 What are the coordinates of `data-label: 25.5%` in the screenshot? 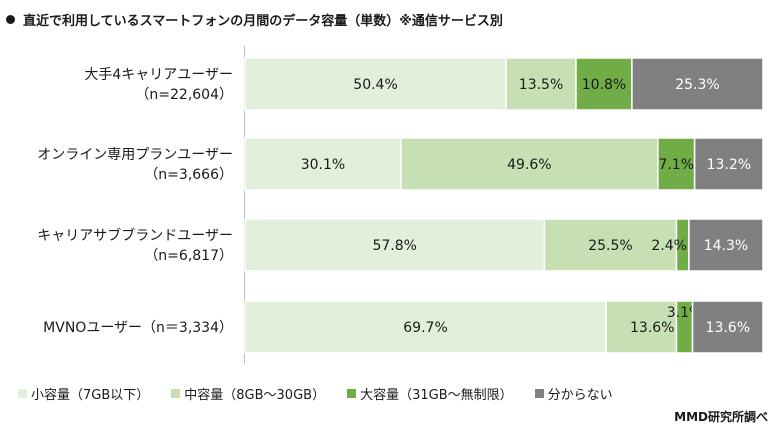 It's located at (610, 246).